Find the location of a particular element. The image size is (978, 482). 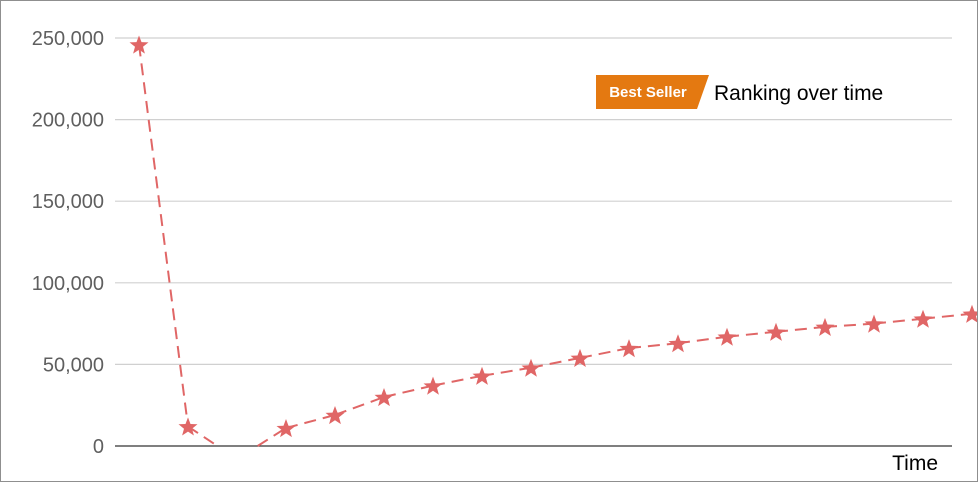

y-tick-label: 250,000 is located at coordinates (68, 39).